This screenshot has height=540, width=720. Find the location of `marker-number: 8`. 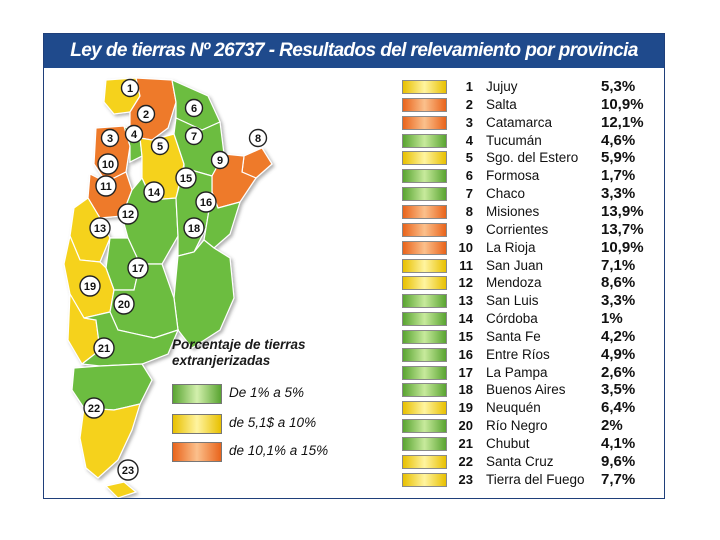

marker-number: 8 is located at coordinates (258, 139).